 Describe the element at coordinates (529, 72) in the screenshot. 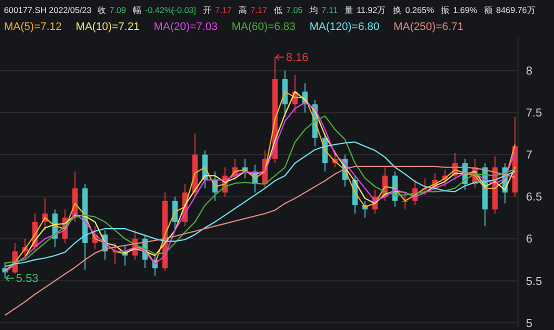

I see `y-tick-label: 8` at that location.